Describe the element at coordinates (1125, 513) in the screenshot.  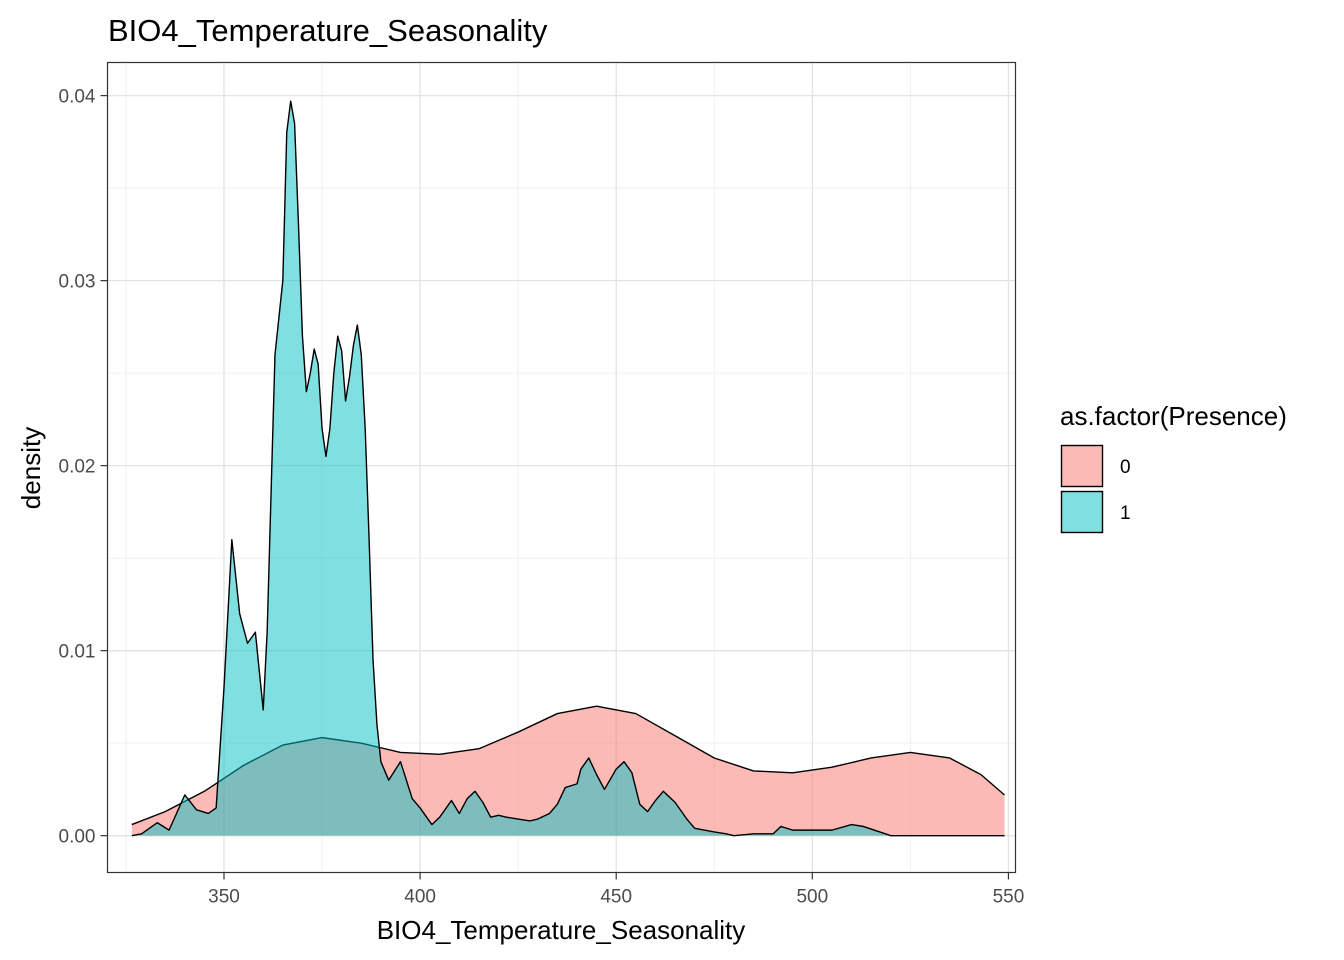
I see `legend-label-1: 1` at that location.